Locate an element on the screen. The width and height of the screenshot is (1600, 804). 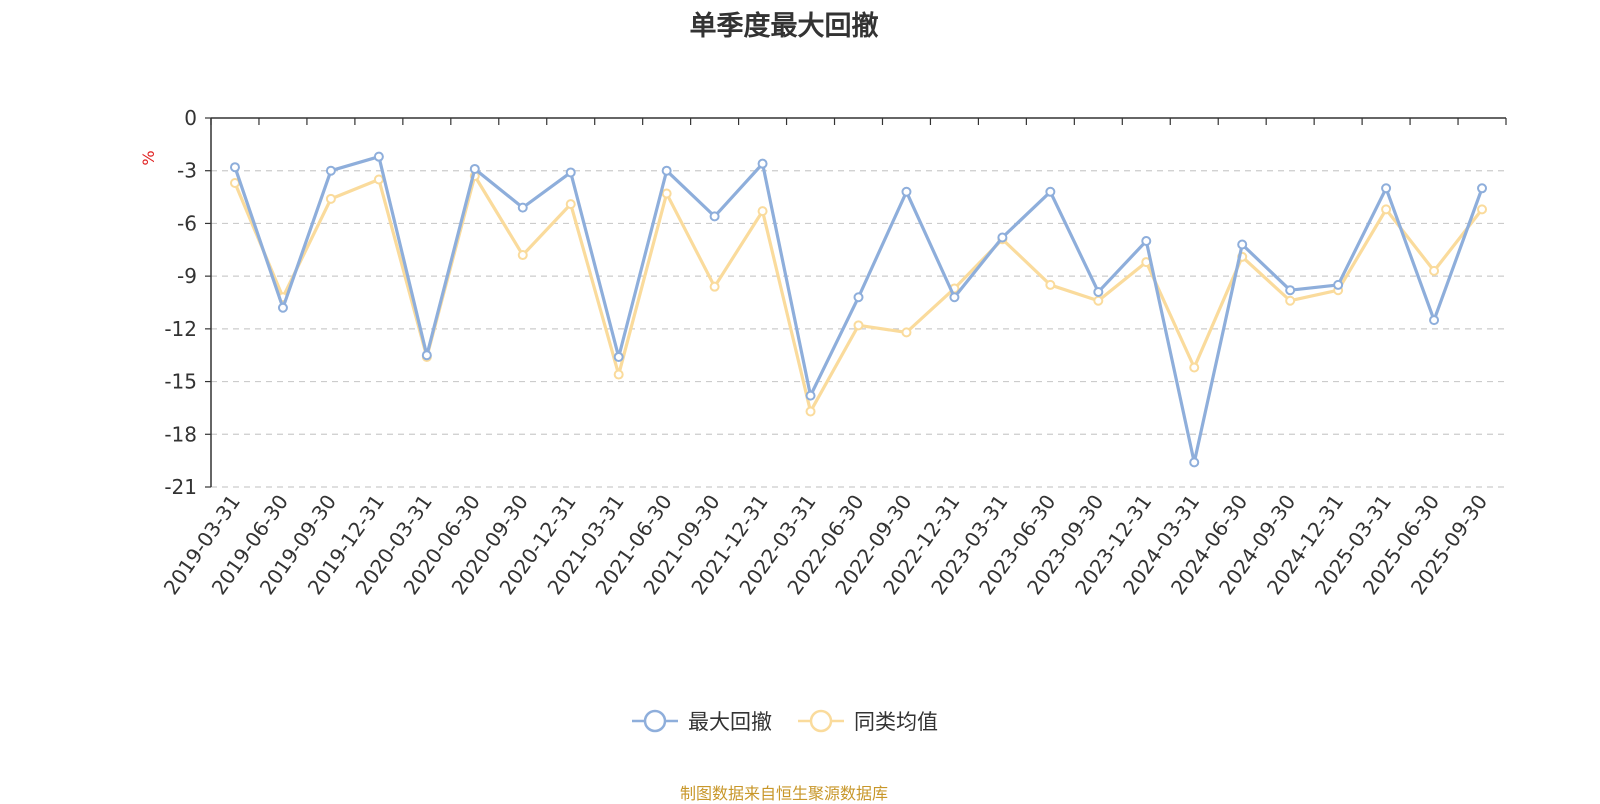
y-tick-label: -12 is located at coordinates (180, 329).